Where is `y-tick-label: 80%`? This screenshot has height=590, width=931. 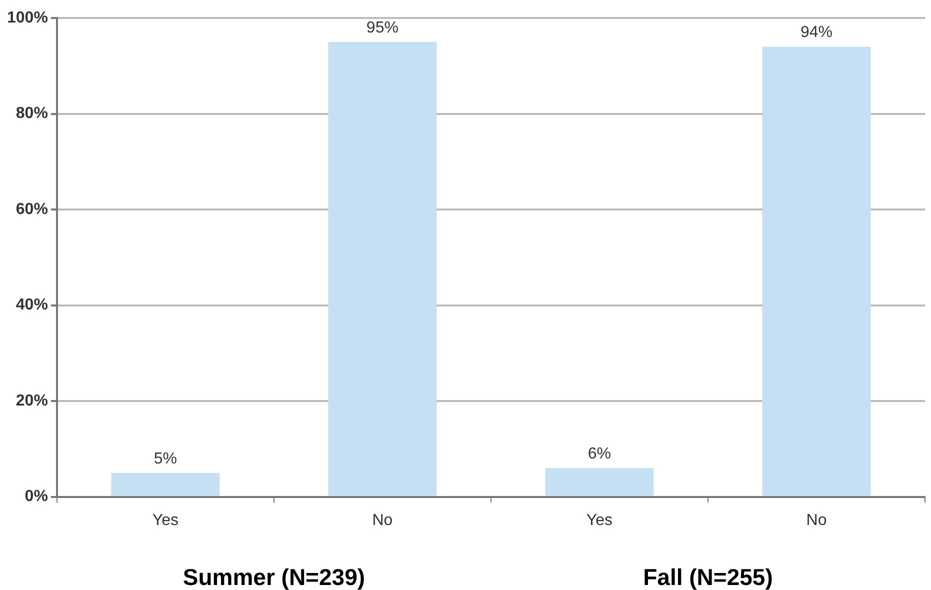 y-tick-label: 80% is located at coordinates (32, 113).